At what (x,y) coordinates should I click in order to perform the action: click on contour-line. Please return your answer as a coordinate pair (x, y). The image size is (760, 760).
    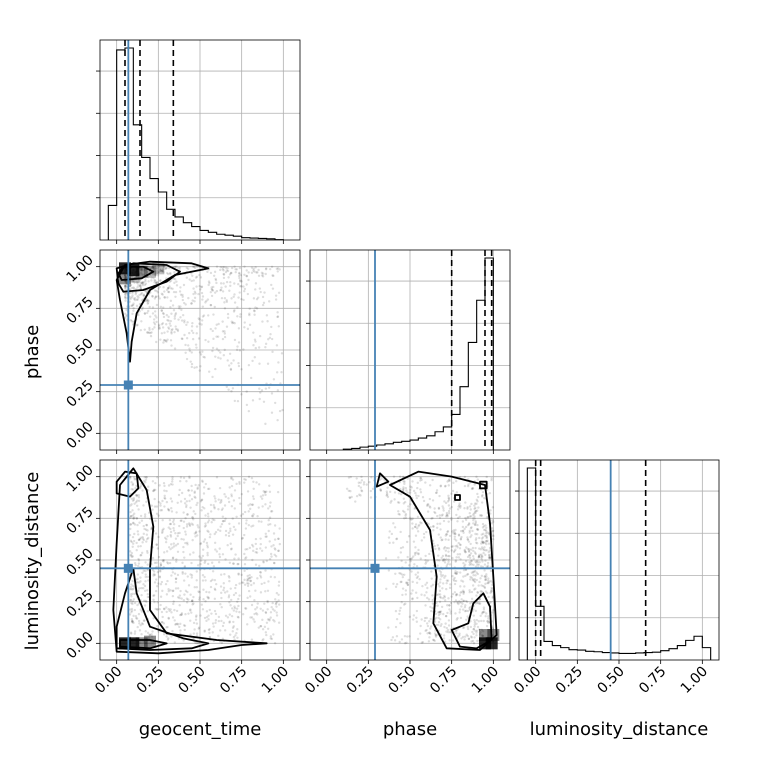
    Looking at the image, I should click on (471, 621).